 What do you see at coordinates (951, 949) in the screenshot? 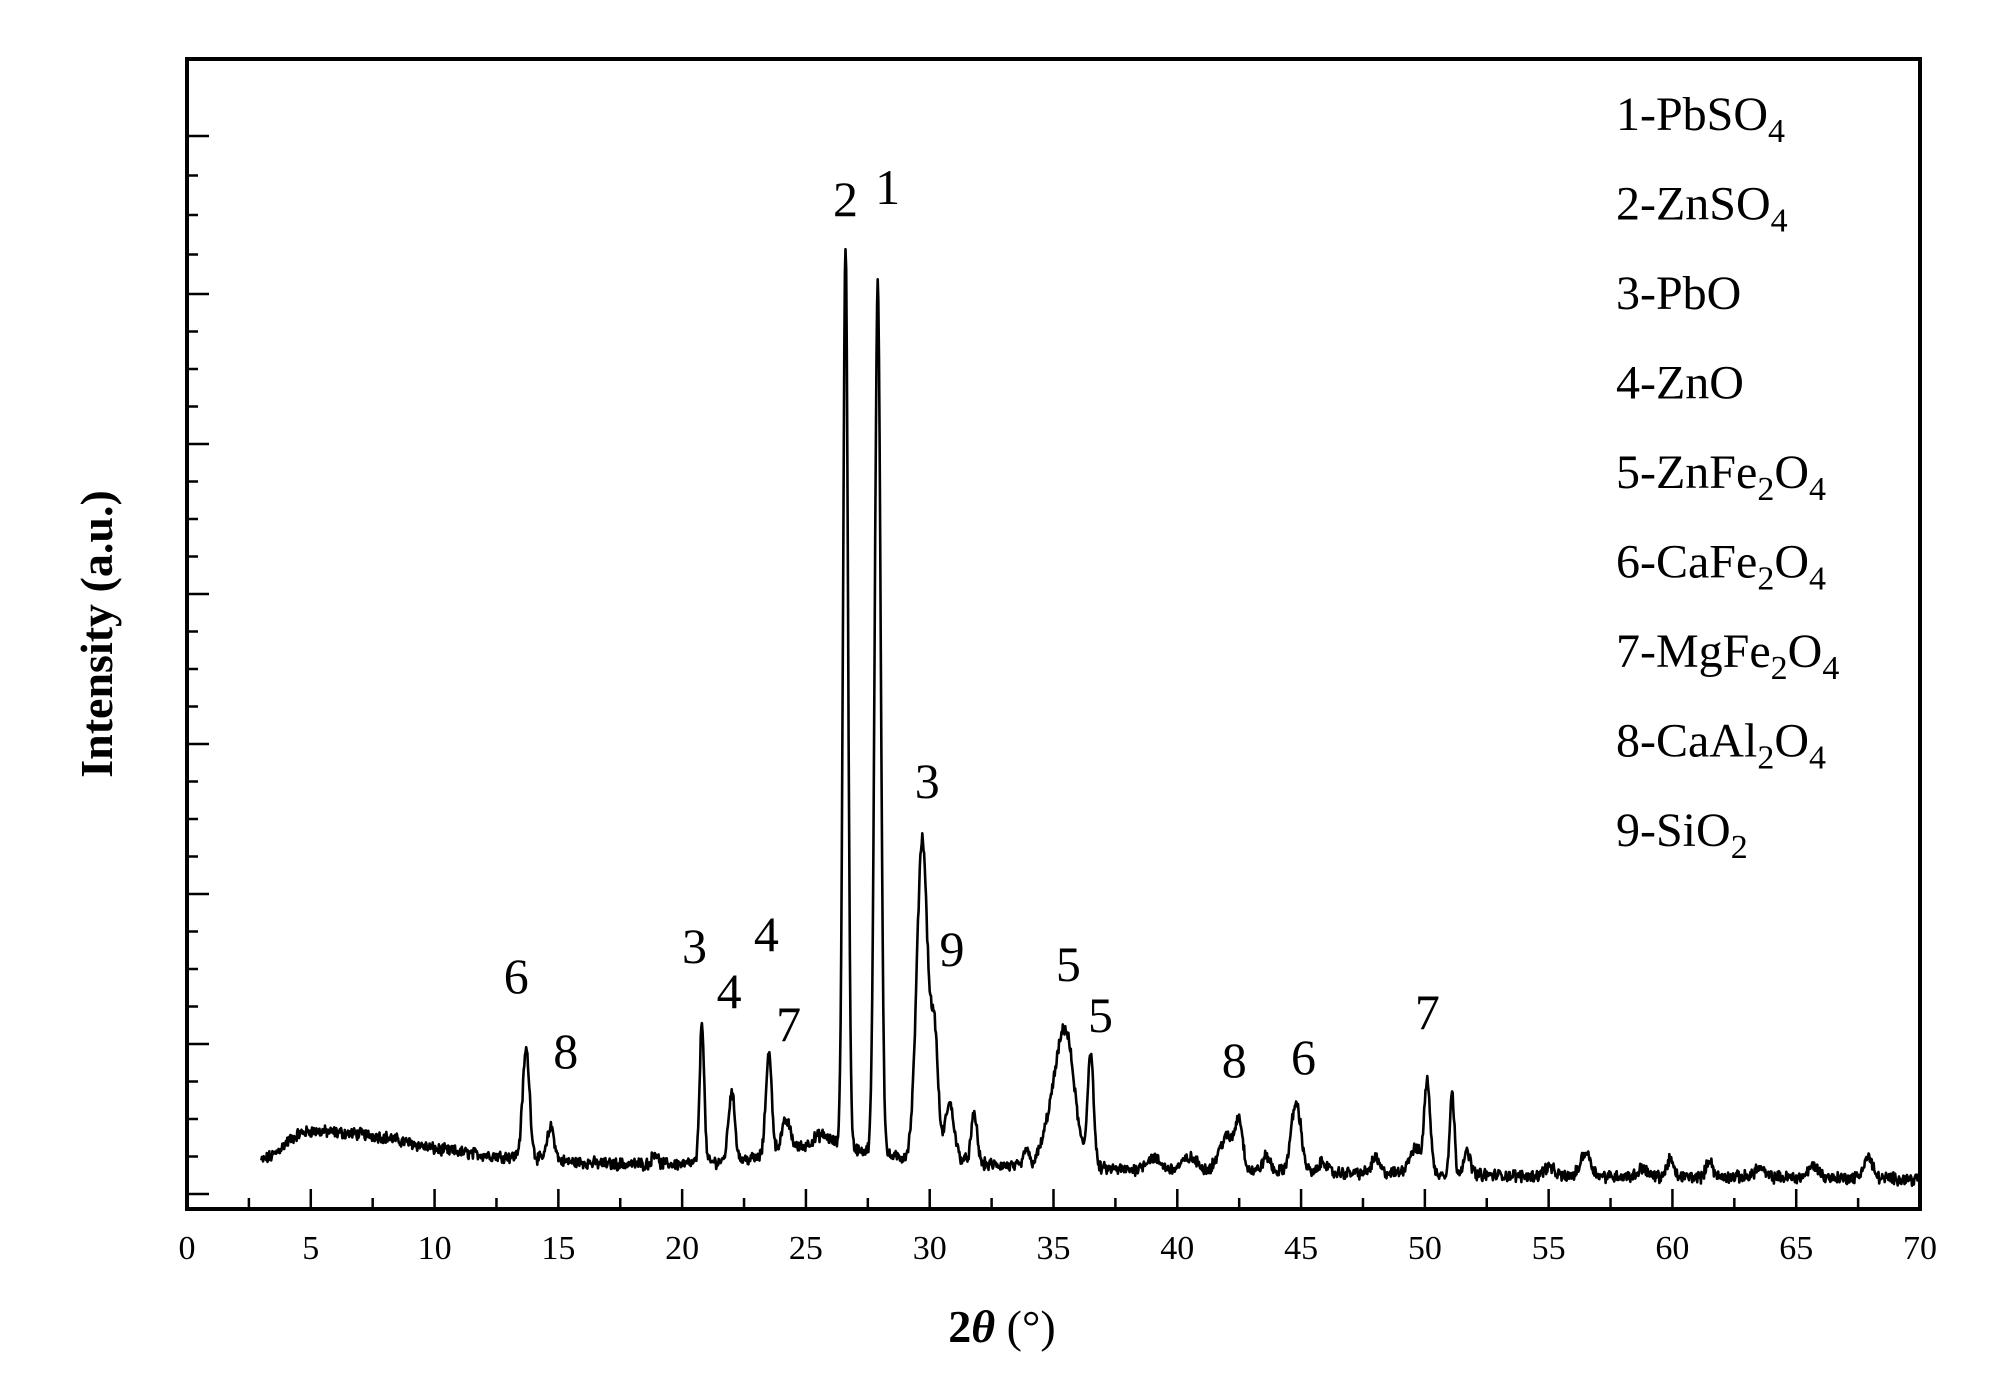
I see `peak-label-9: 9` at bounding box center [951, 949].